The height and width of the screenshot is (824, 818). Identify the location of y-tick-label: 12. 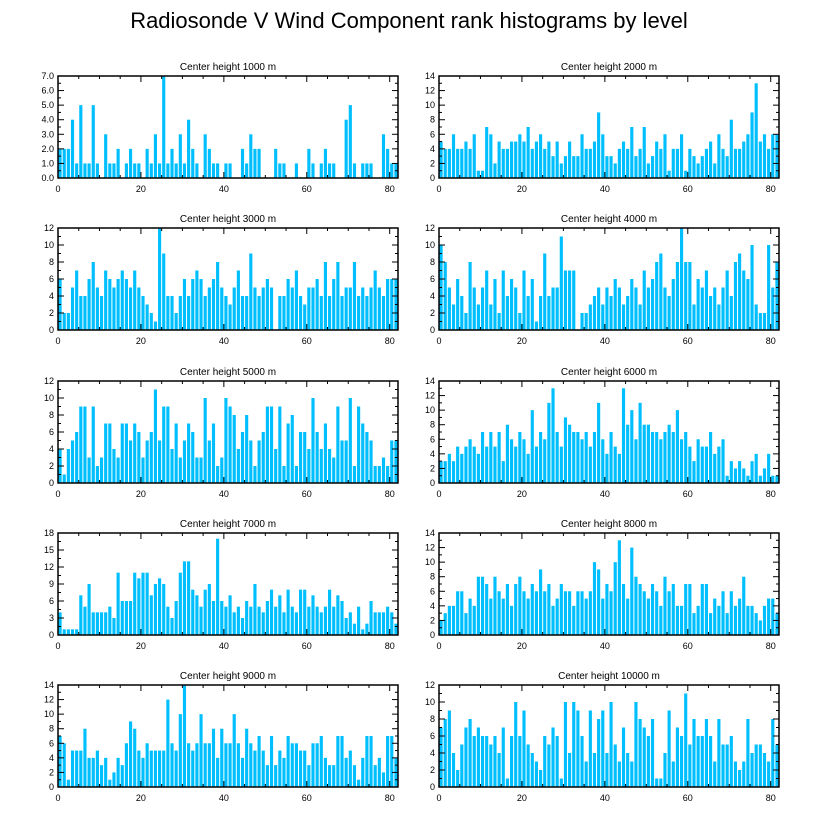
(49, 381).